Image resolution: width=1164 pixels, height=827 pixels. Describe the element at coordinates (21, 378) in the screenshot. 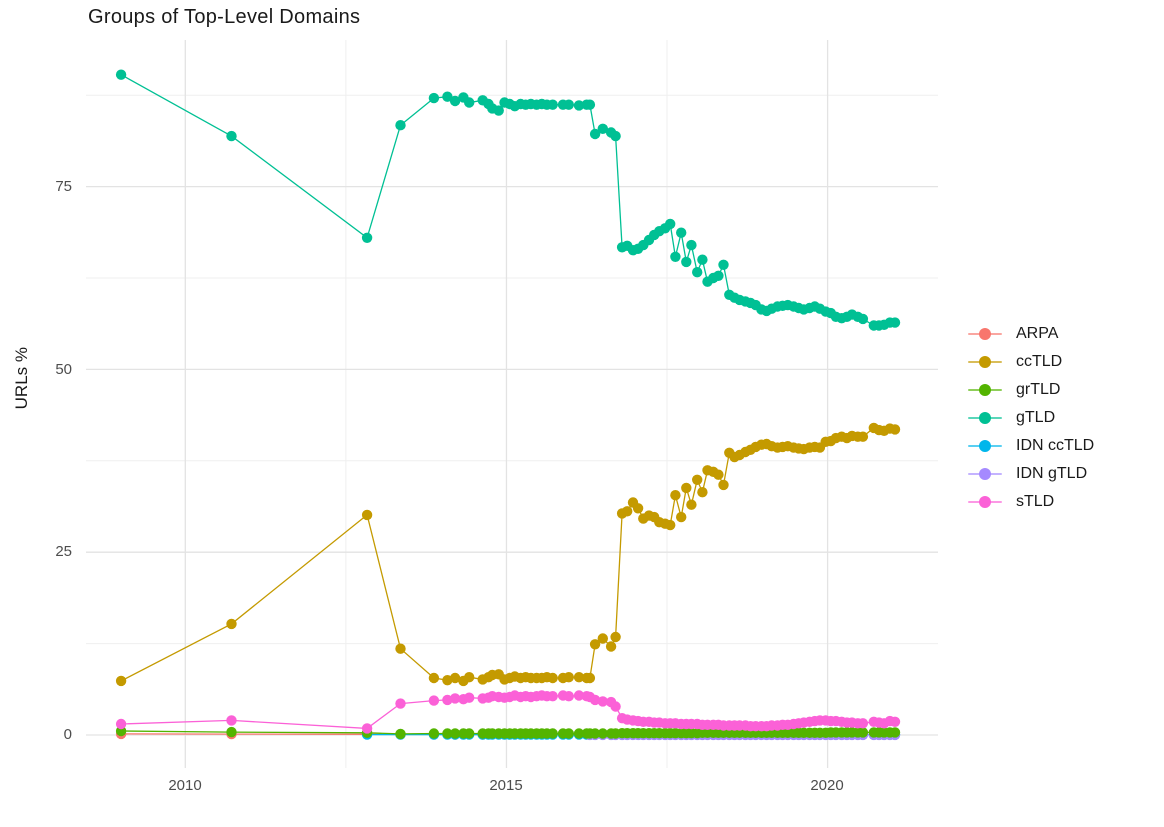

I see `y-axis-title: URLs %` at that location.